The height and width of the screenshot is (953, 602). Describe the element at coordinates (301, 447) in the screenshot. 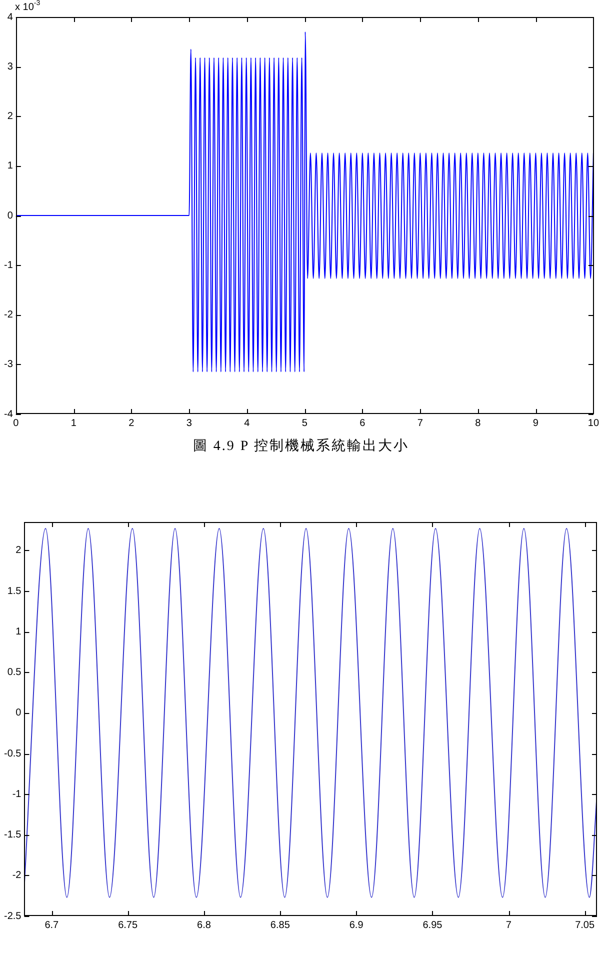

I see `caption: 圖 4.9 P 控制機械系統輸出大小` at that location.